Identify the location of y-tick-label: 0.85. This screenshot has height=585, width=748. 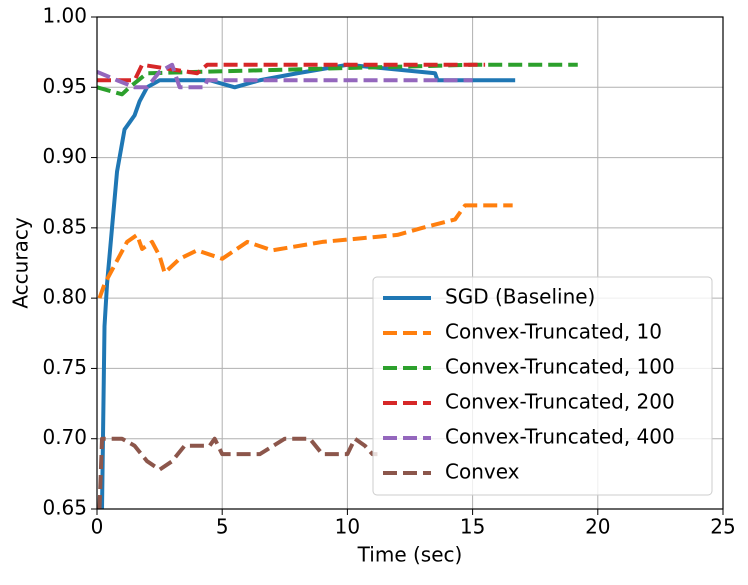
(64, 226).